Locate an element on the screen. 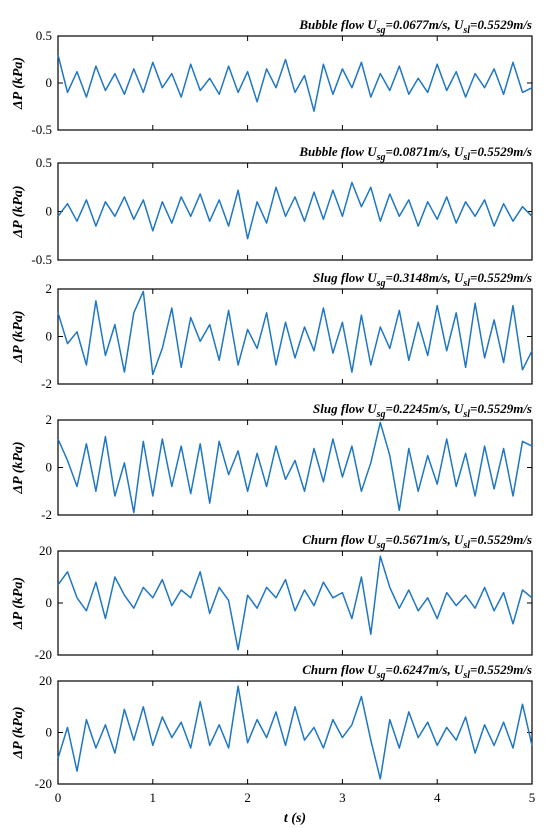 The width and height of the screenshot is (550, 828). x-tick-label: 5 is located at coordinates (532, 797).